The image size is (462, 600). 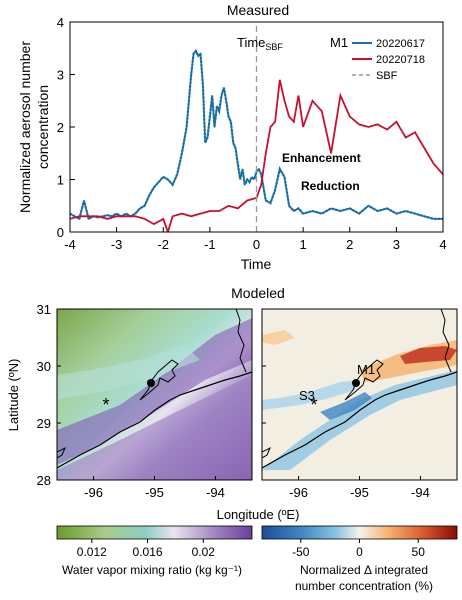 I want to click on map-left-ytick-label: 30, so click(x=44, y=366).